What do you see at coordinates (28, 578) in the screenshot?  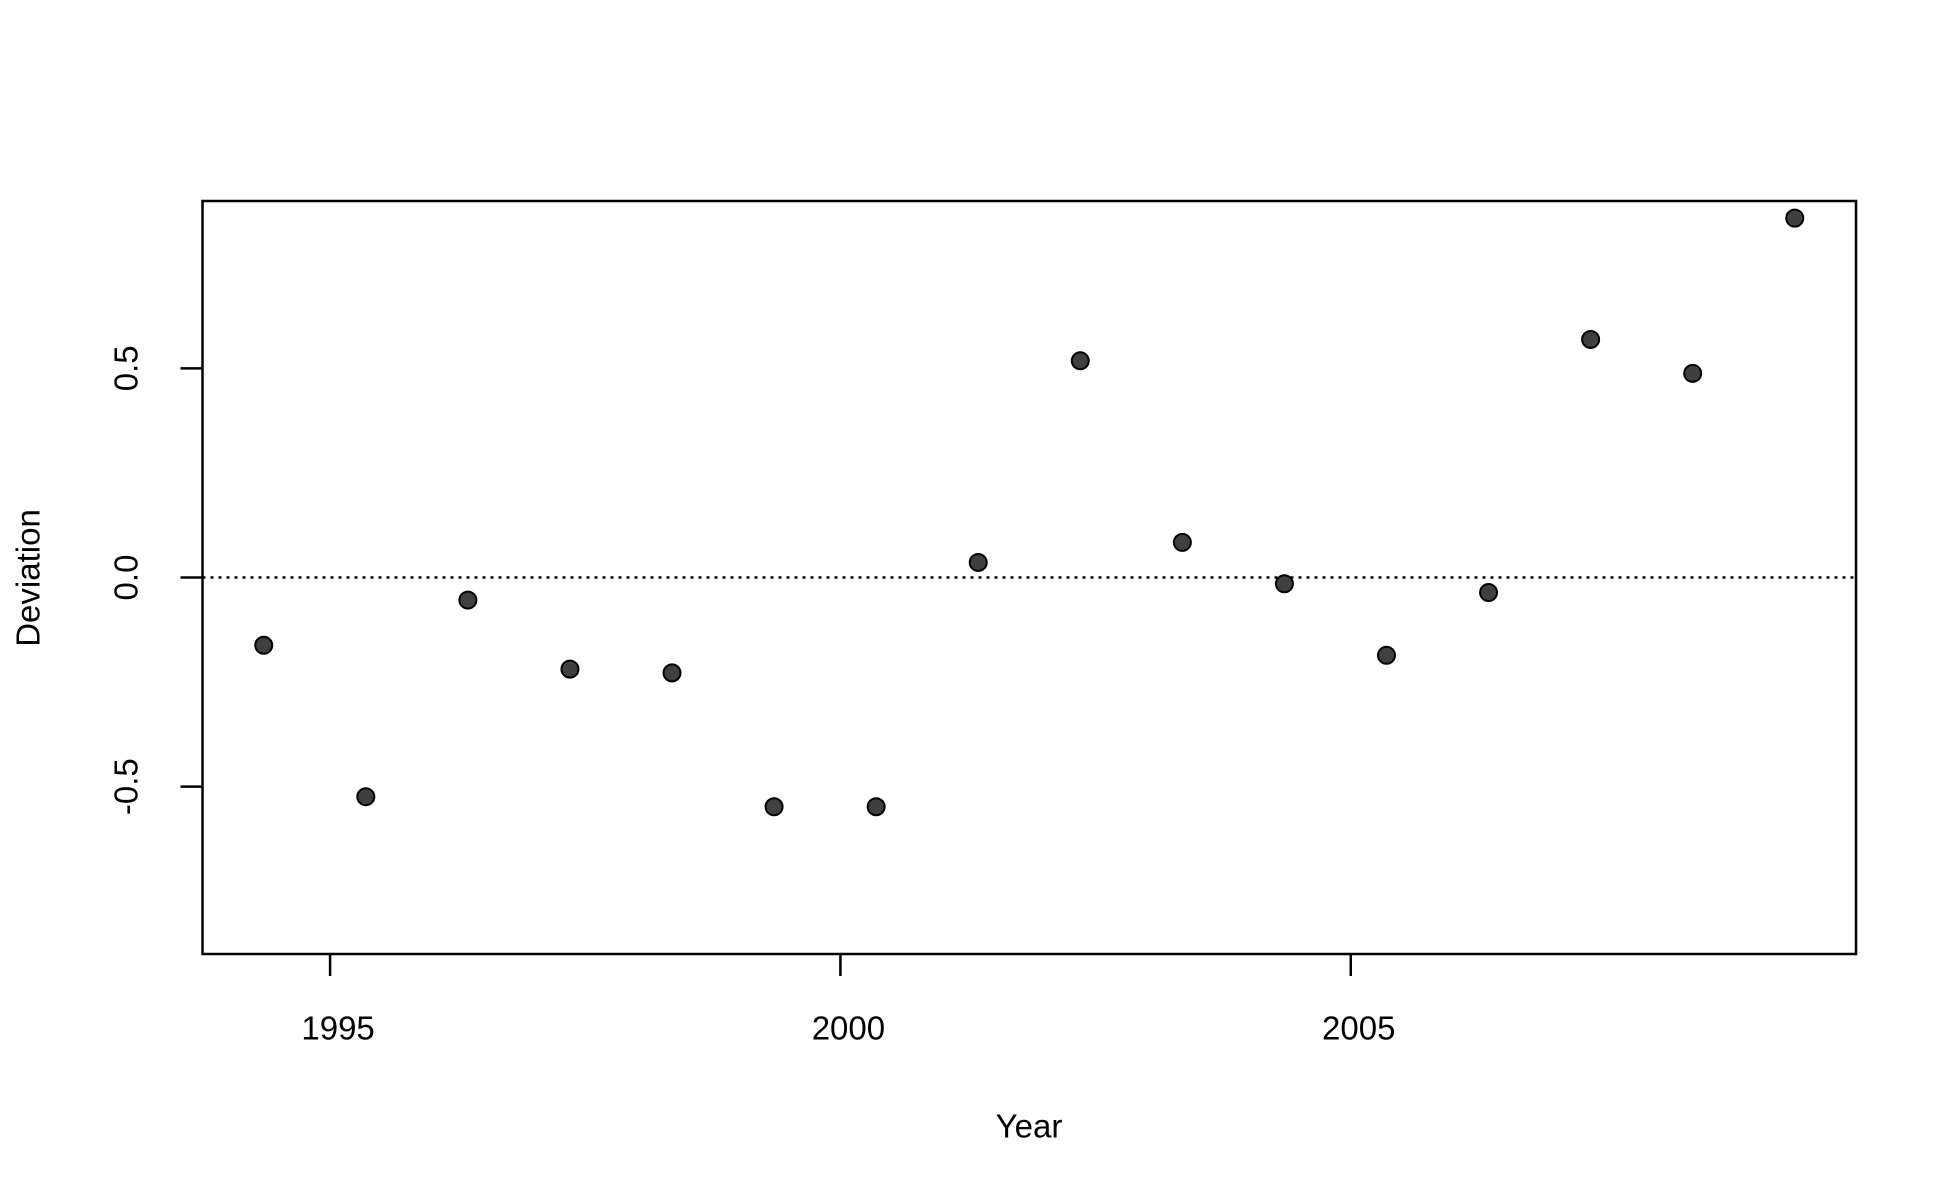 I see `y-axis-label: Deviation` at bounding box center [28, 578].